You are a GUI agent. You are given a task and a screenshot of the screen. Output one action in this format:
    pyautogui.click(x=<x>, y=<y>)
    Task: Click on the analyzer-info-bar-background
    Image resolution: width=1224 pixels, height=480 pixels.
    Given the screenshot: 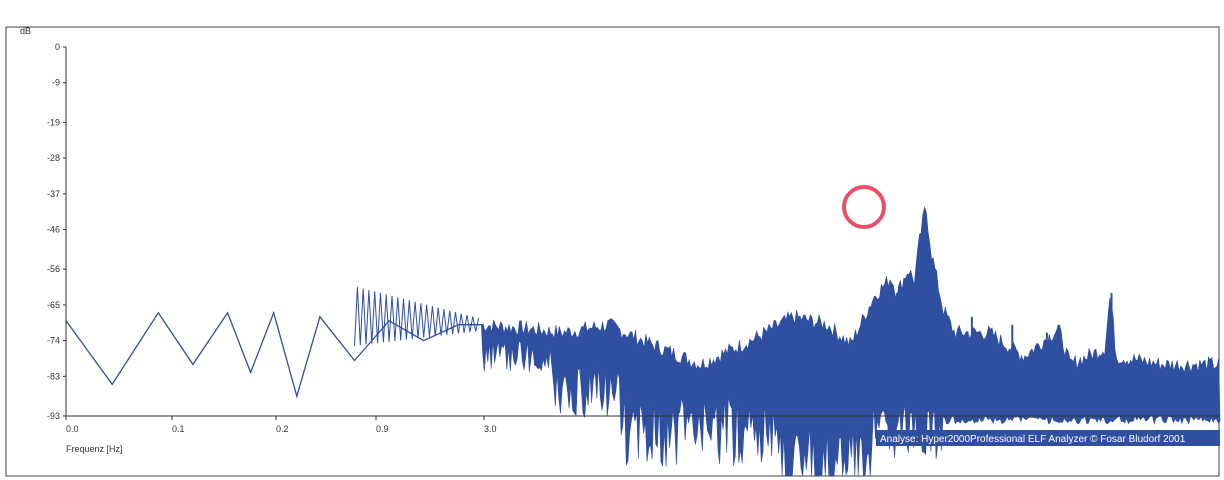 What is the action you would take?
    pyautogui.click(x=1048, y=438)
    